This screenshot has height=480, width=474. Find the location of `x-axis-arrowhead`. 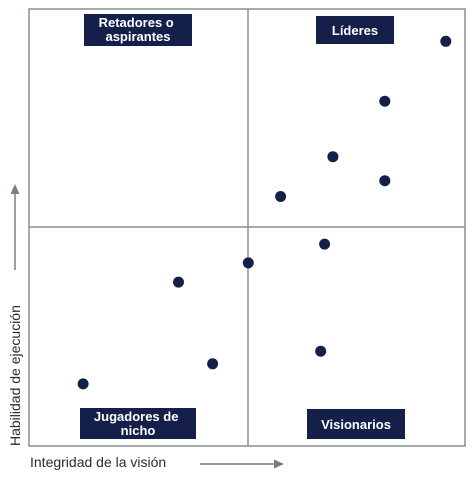

x-axis-arrowhead is located at coordinates (279, 464).